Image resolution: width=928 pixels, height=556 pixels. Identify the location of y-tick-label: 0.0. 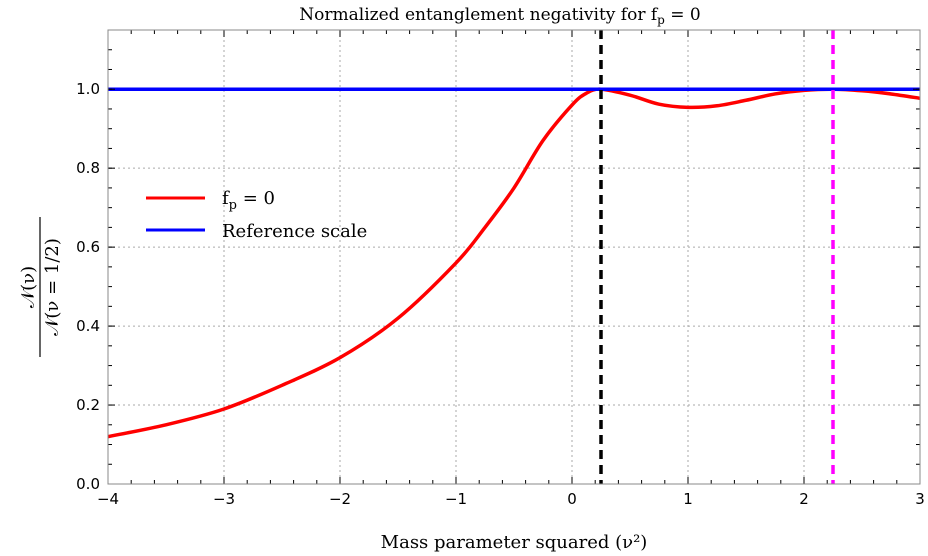
(88, 484).